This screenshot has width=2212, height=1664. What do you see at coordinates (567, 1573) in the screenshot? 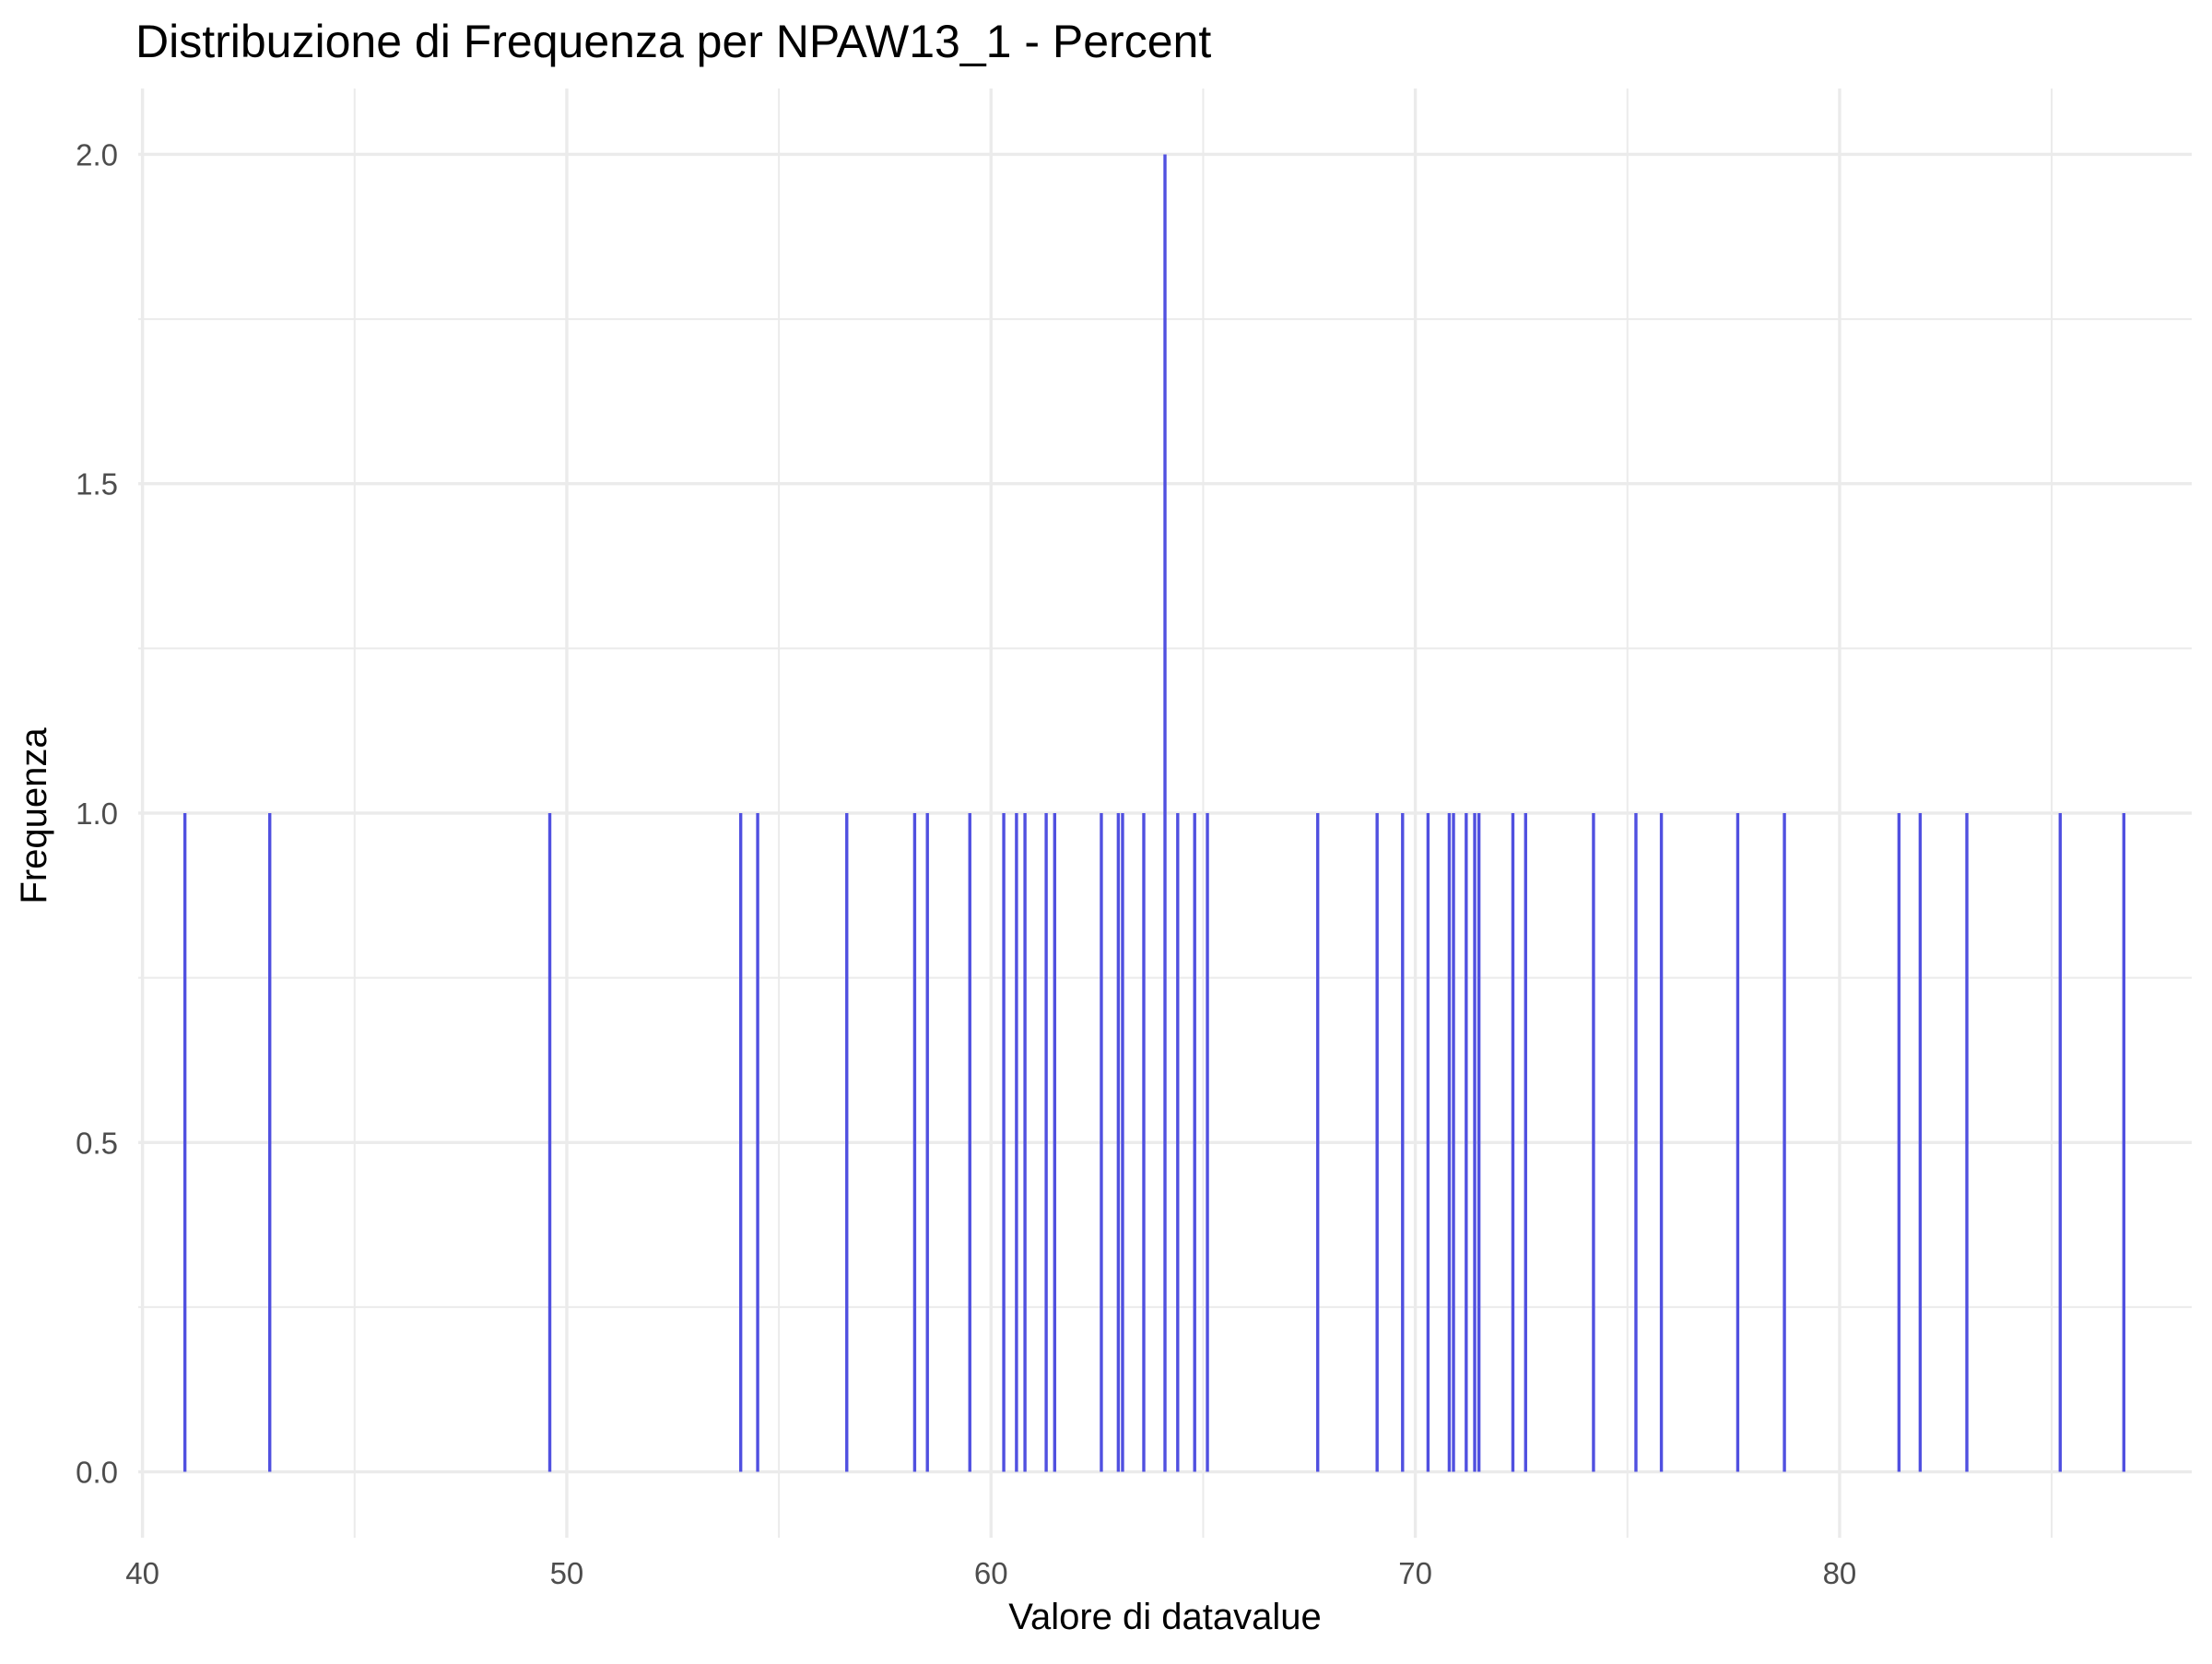
I see `x-tick-label: 50` at bounding box center [567, 1573].